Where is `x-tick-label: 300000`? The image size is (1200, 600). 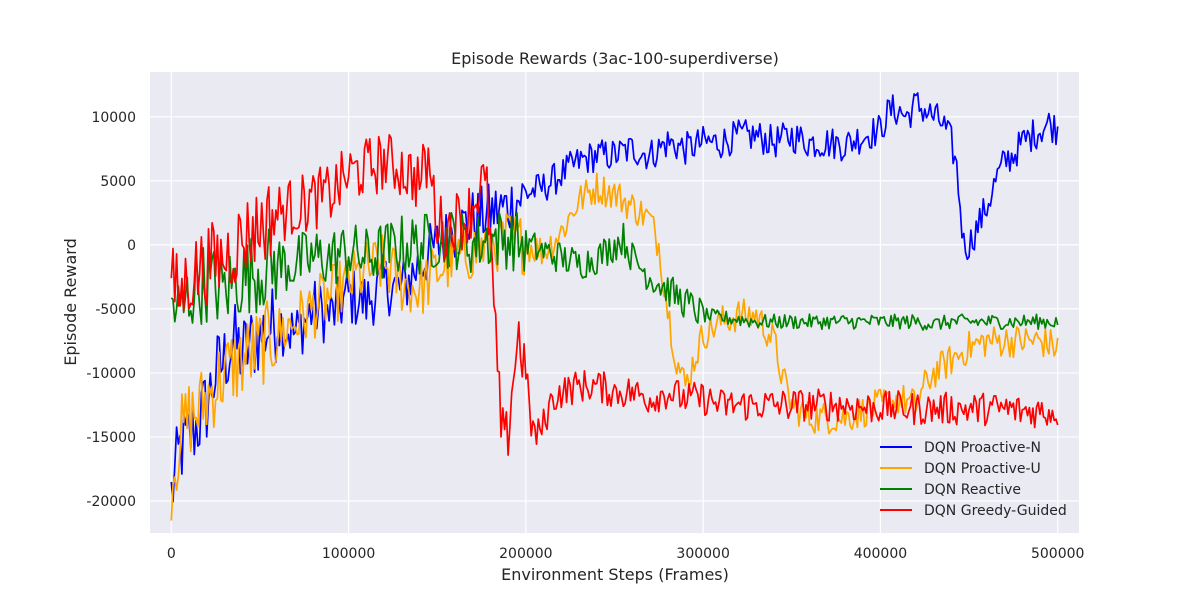 x-tick-label: 300000 is located at coordinates (702, 554).